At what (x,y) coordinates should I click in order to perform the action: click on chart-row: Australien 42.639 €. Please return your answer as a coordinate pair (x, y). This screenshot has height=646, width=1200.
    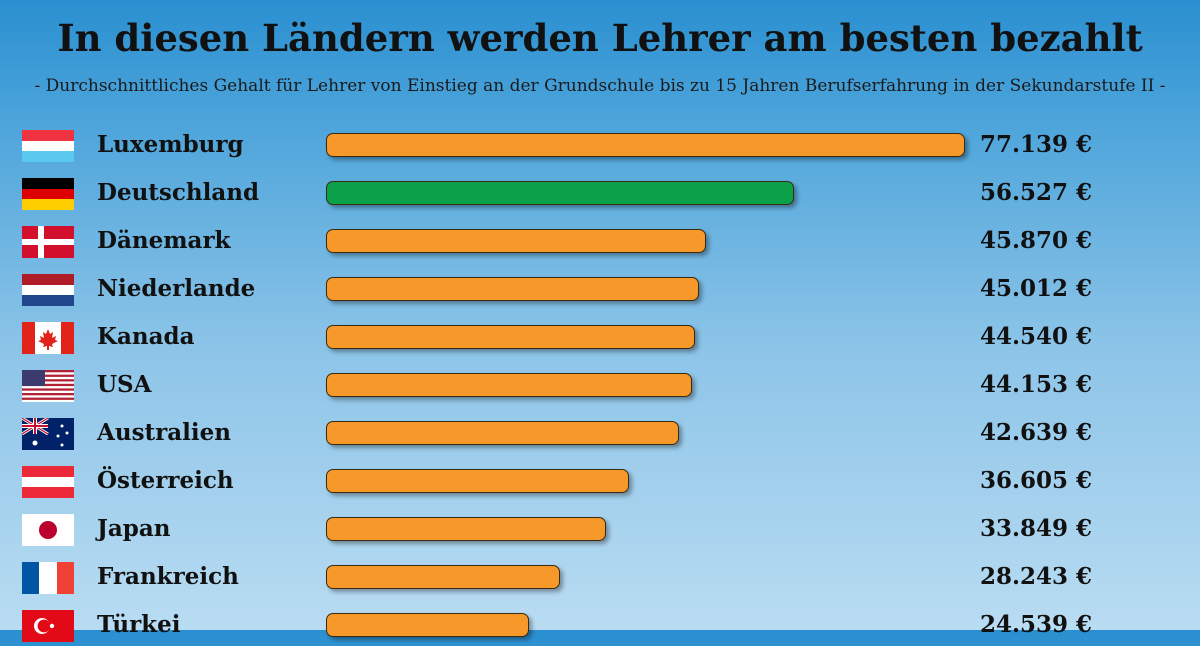
    Looking at the image, I should click on (600, 434).